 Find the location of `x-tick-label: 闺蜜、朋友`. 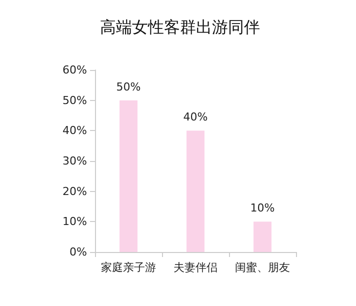

x-tick-label: 闺蜜、朋友 is located at coordinates (262, 267).